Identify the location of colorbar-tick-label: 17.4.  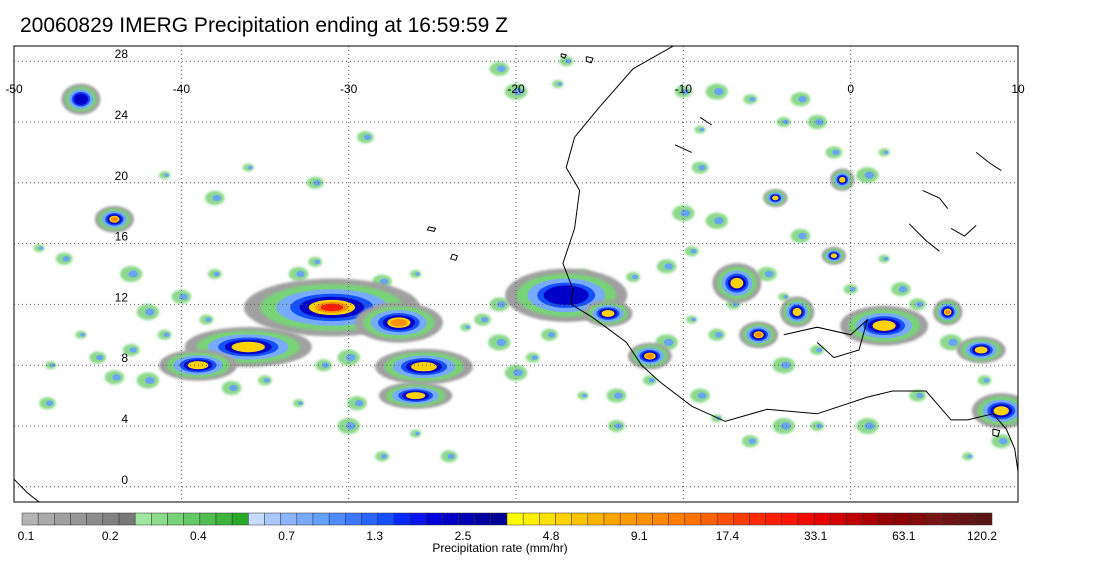
(728, 536).